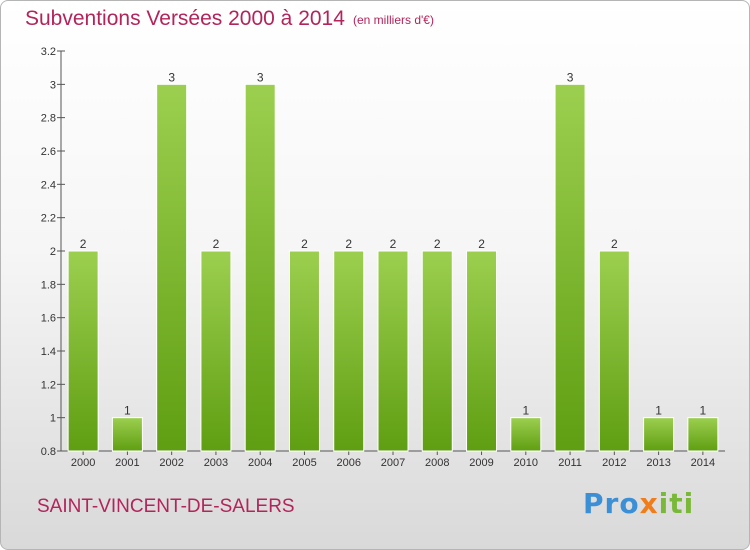 The width and height of the screenshot is (750, 550). Describe the element at coordinates (171, 463) in the screenshot. I see `x-tick-label: 2002` at that location.